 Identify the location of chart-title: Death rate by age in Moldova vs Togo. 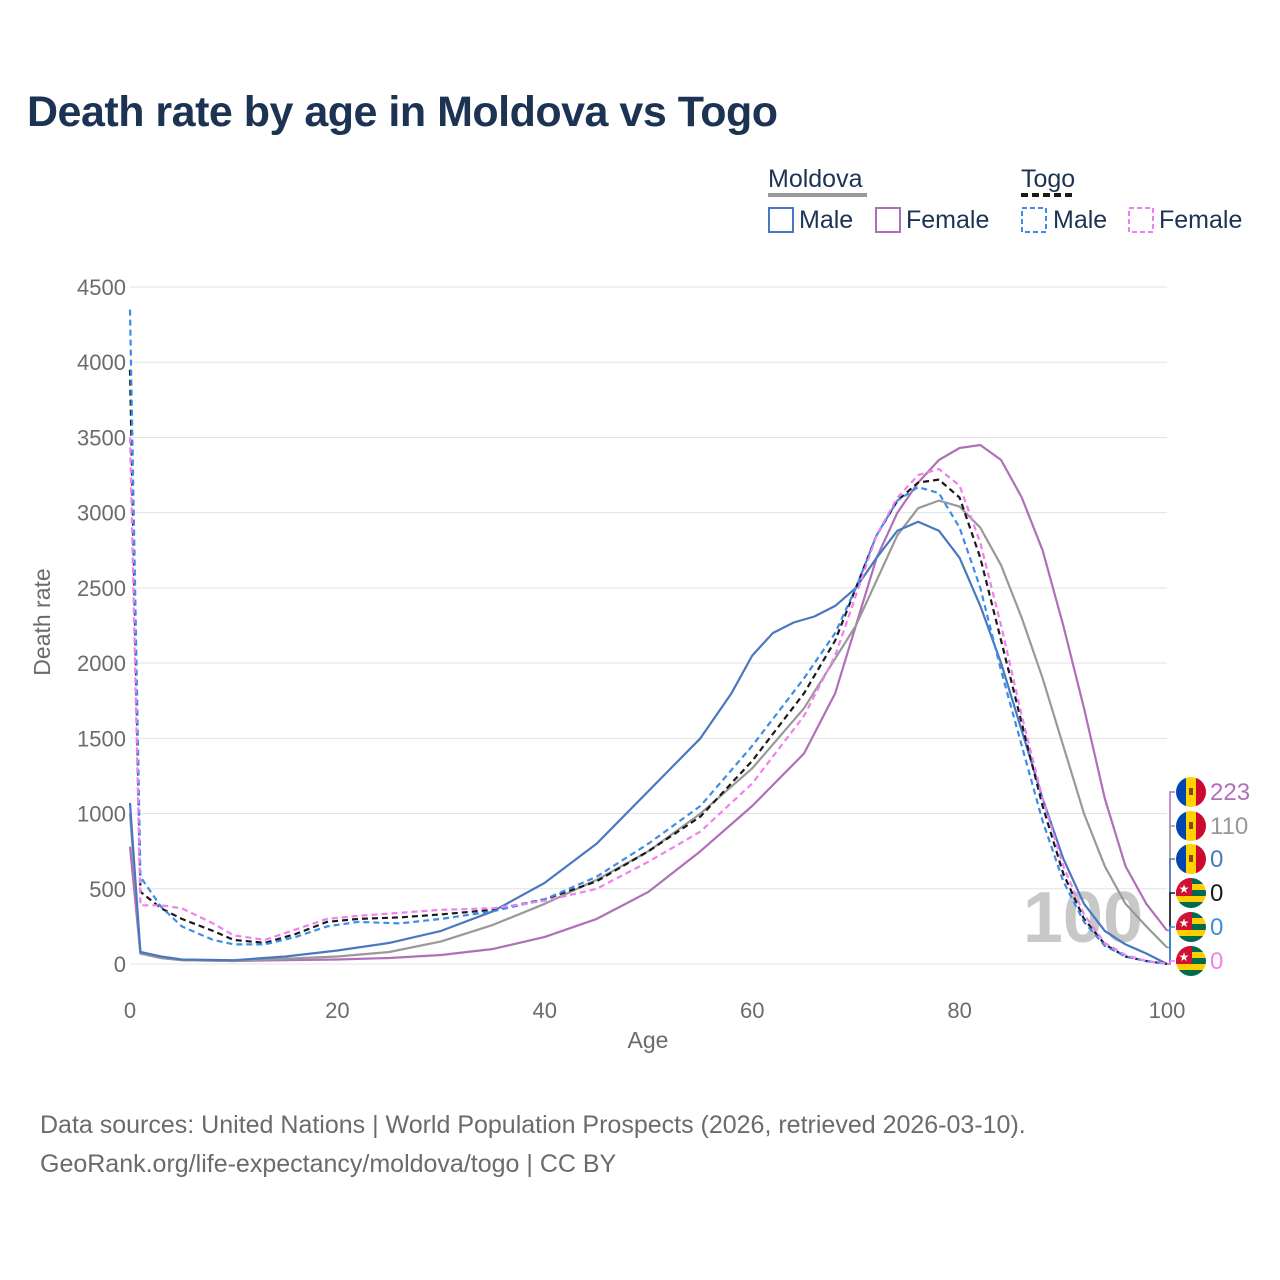
(402, 112).